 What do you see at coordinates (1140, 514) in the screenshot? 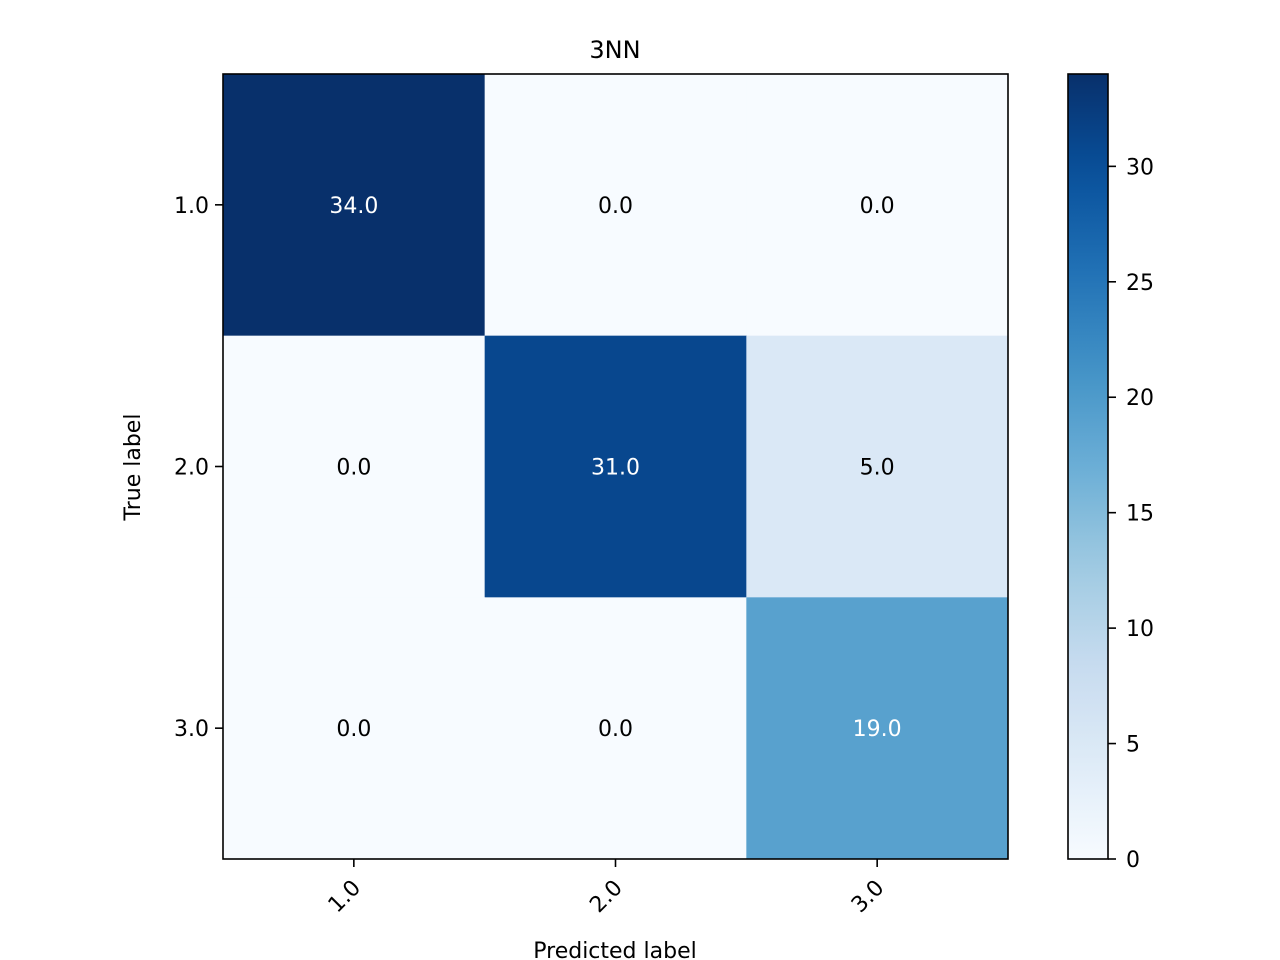
I see `colorbar-tick-label: 15` at bounding box center [1140, 514].